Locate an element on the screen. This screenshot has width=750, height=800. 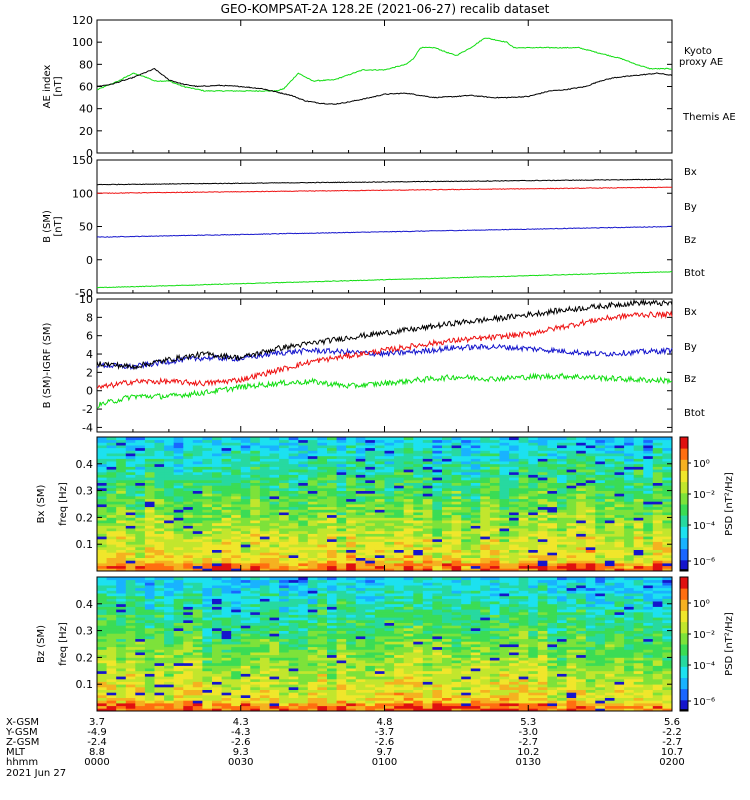
colorbar-segment is located at coordinates (684, 447).